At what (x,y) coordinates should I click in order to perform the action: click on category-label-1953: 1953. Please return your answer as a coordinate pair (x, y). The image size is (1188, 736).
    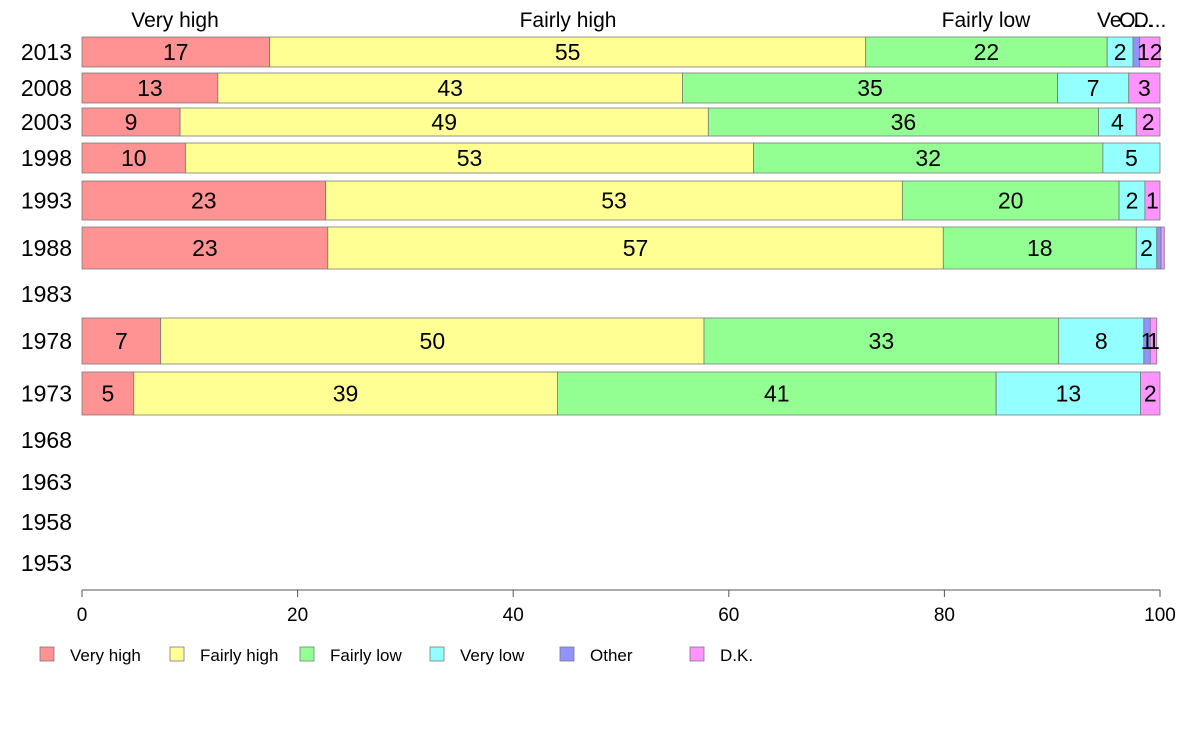
    Looking at the image, I should click on (46, 563).